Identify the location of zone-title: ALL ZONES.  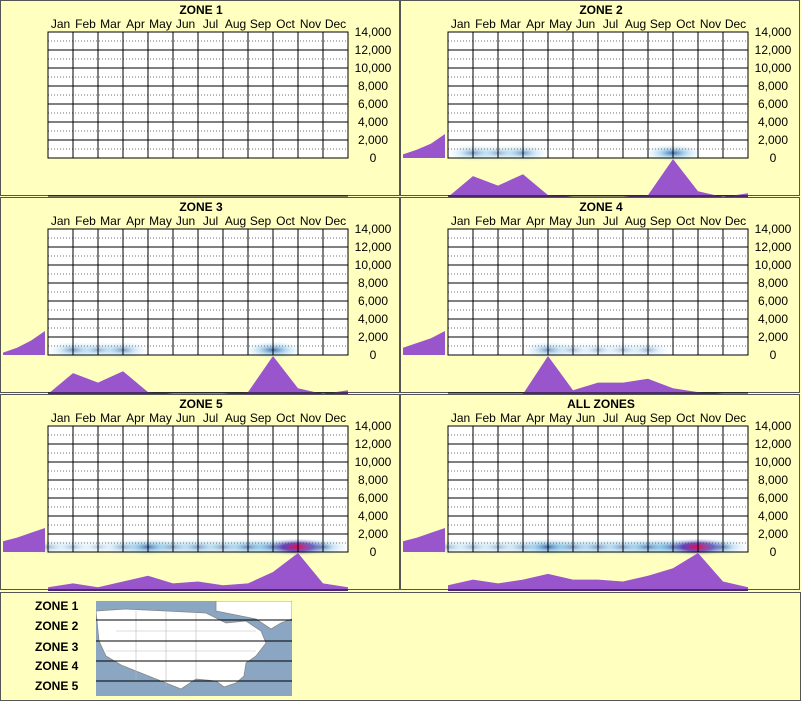
(601, 404).